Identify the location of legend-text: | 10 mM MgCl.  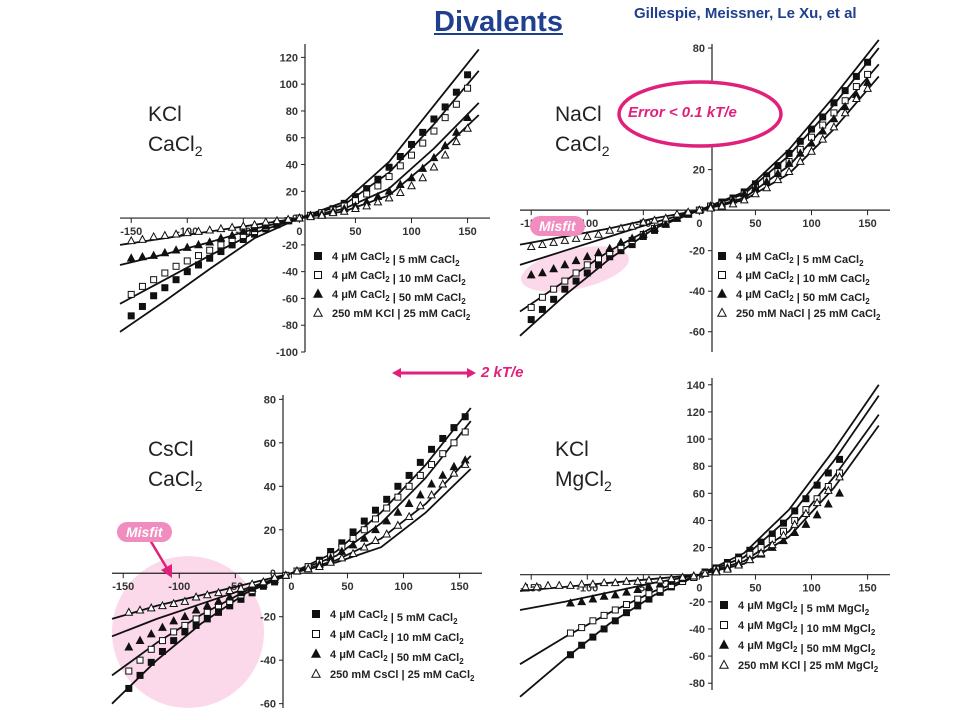
(833, 629).